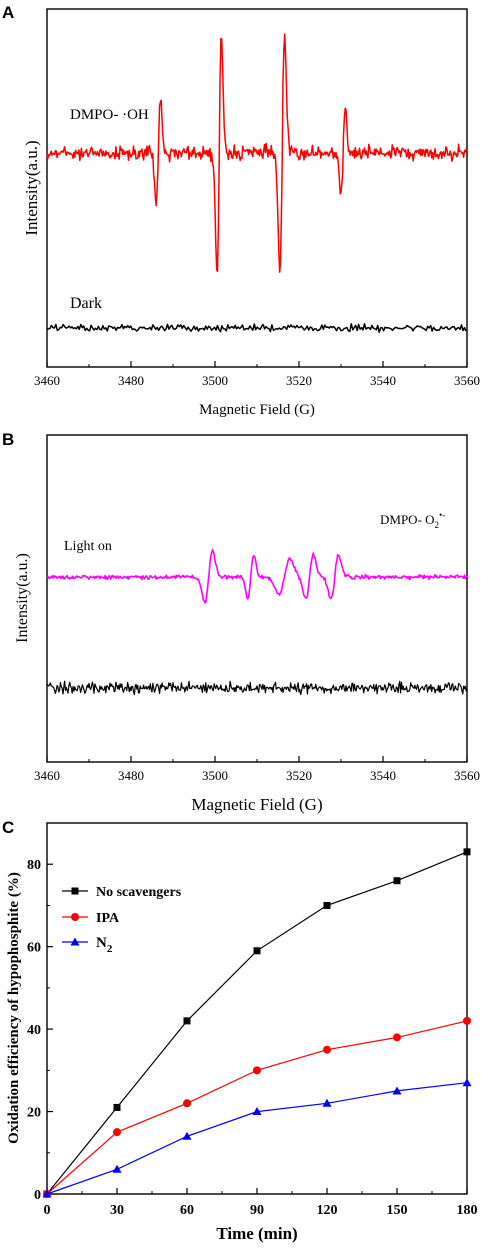  Describe the element at coordinates (109, 115) in the screenshot. I see `label-dmpo-oh: DMPO- ·OH` at that location.